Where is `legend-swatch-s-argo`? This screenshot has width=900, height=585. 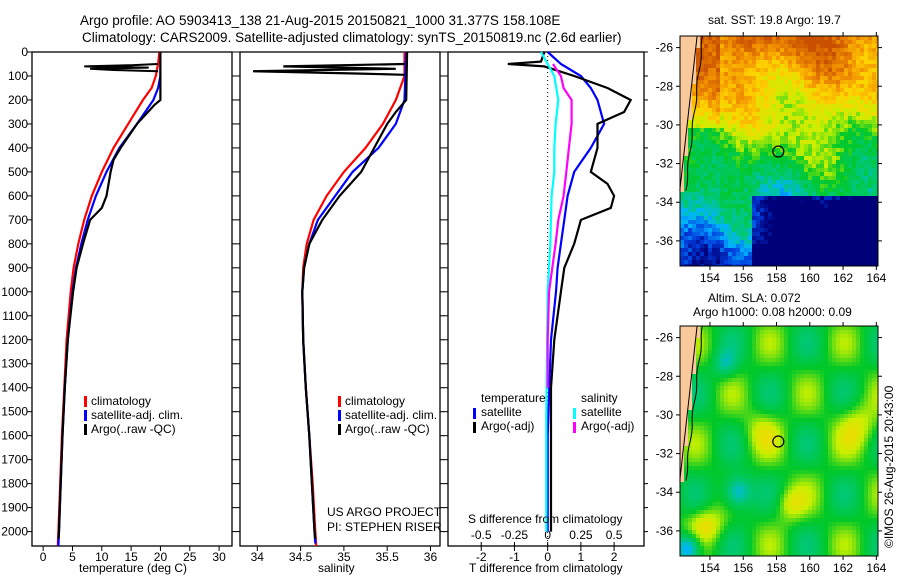
legend-swatch-s-argo is located at coordinates (574, 427).